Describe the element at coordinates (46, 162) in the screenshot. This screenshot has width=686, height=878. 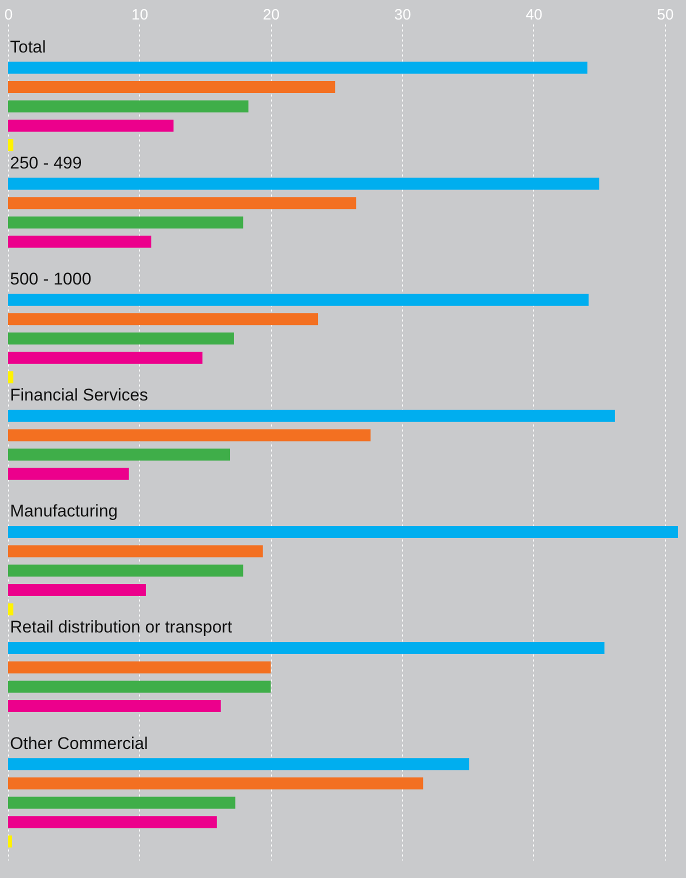
I see `y-tick-label: 250 - 499` at that location.